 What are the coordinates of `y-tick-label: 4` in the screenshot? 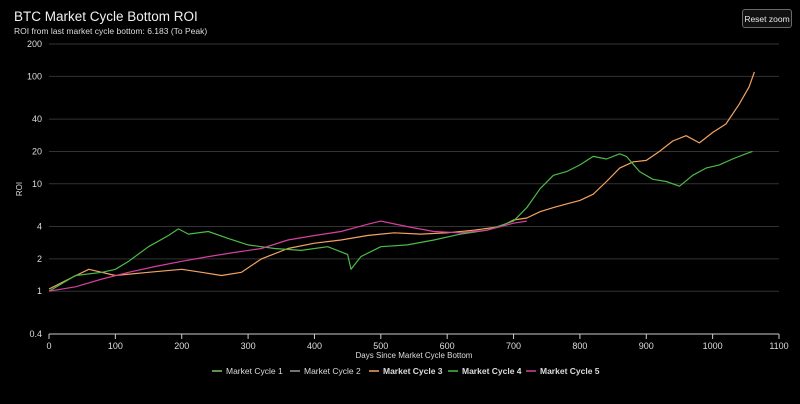 It's located at (39, 227).